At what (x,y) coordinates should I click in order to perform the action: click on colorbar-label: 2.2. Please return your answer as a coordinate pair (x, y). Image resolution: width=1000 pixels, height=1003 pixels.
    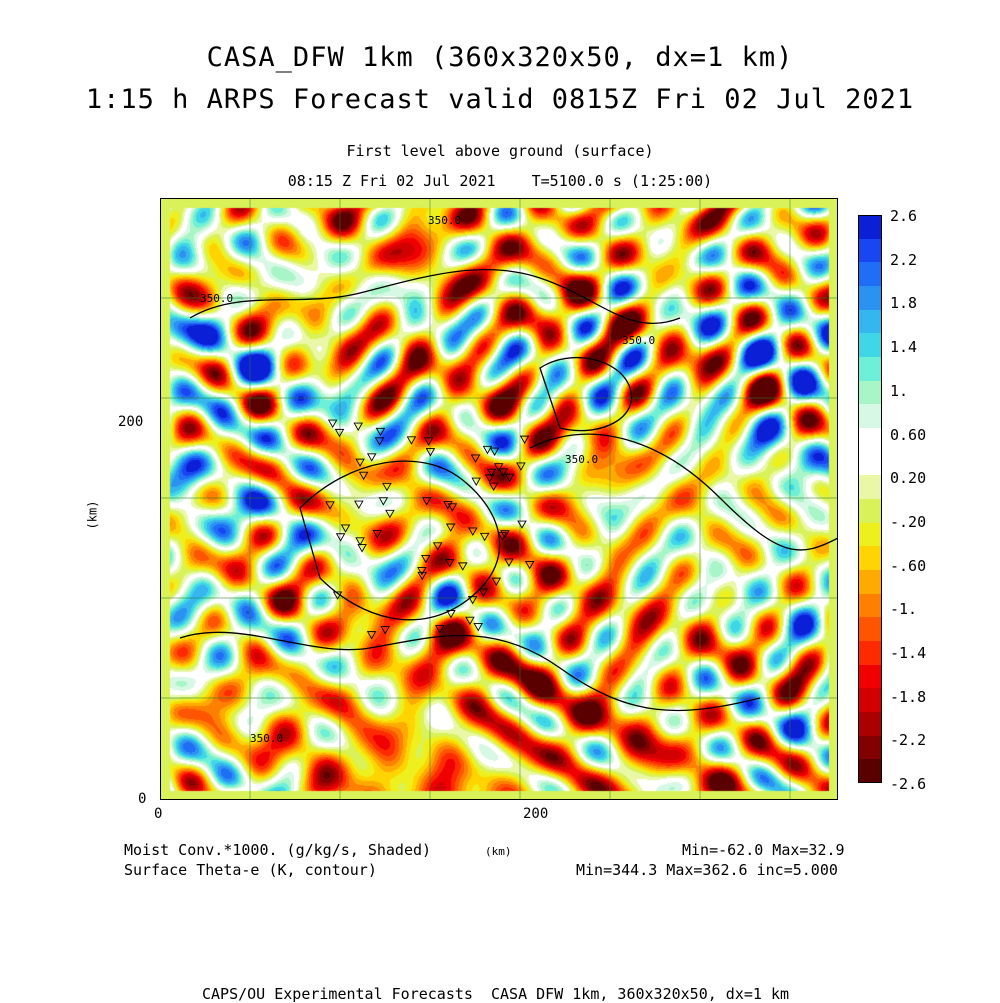
    Looking at the image, I should click on (904, 259).